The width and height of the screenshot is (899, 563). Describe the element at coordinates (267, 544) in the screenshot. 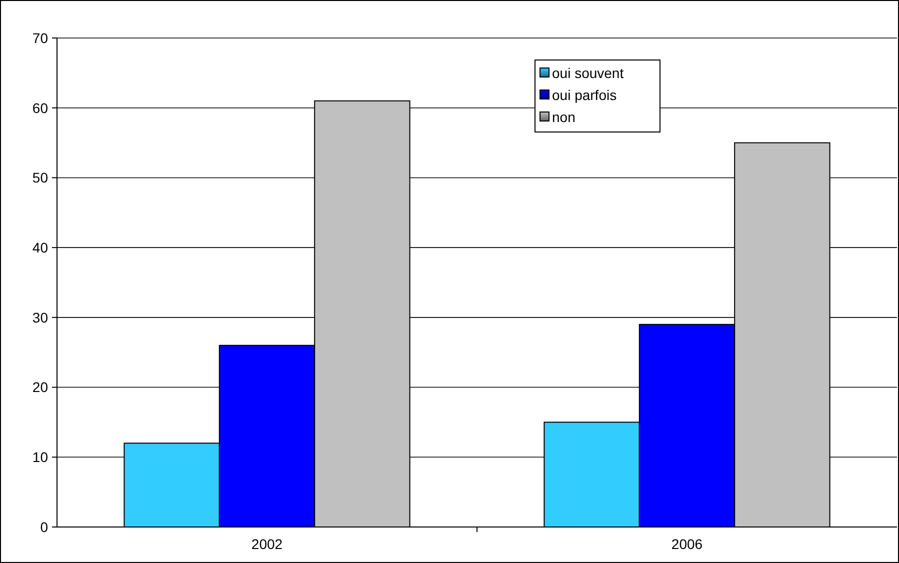

I see `x-tick-label: 2002` at that location.